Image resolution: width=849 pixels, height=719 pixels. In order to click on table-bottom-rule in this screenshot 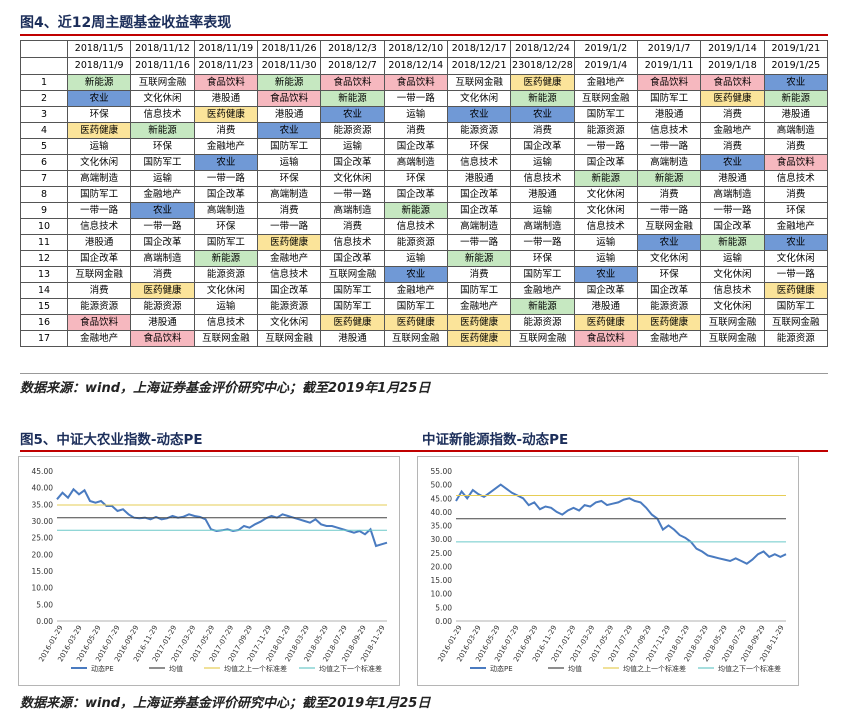, I will do `click(424, 373)`.